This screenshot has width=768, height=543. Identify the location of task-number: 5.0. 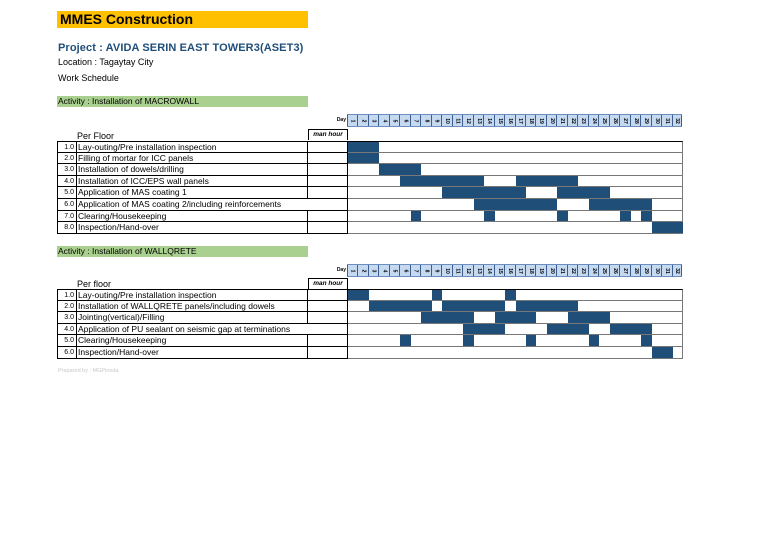
(66, 193).